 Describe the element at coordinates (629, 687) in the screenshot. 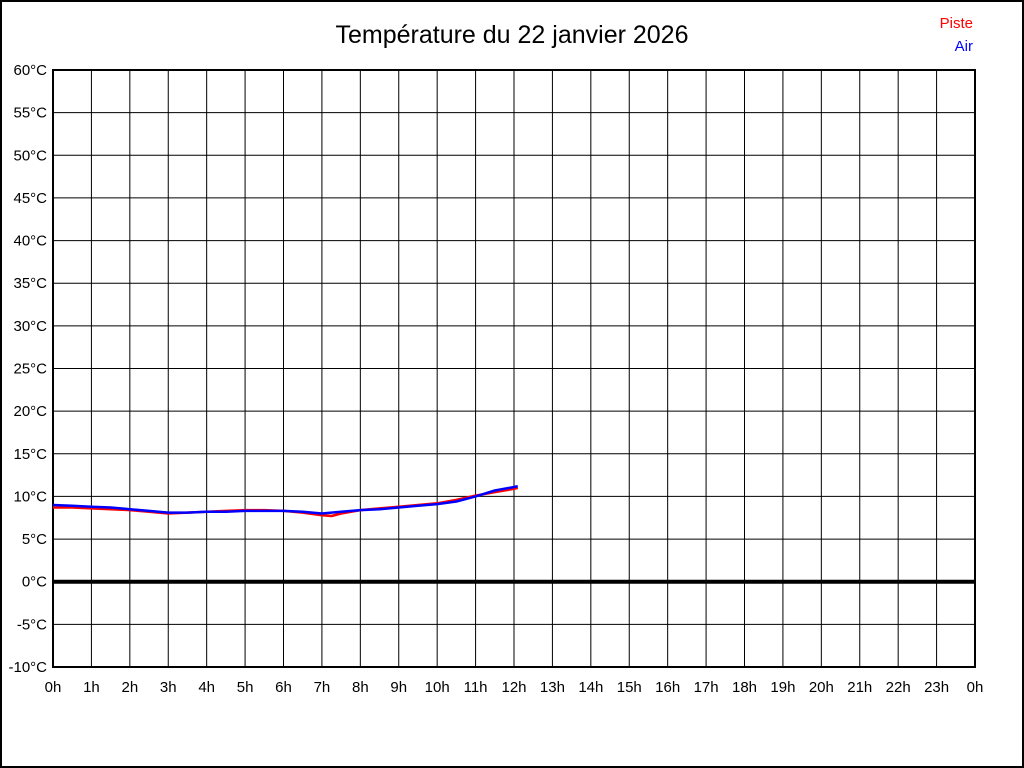

I see `x-axis-tick-label: 15h` at that location.